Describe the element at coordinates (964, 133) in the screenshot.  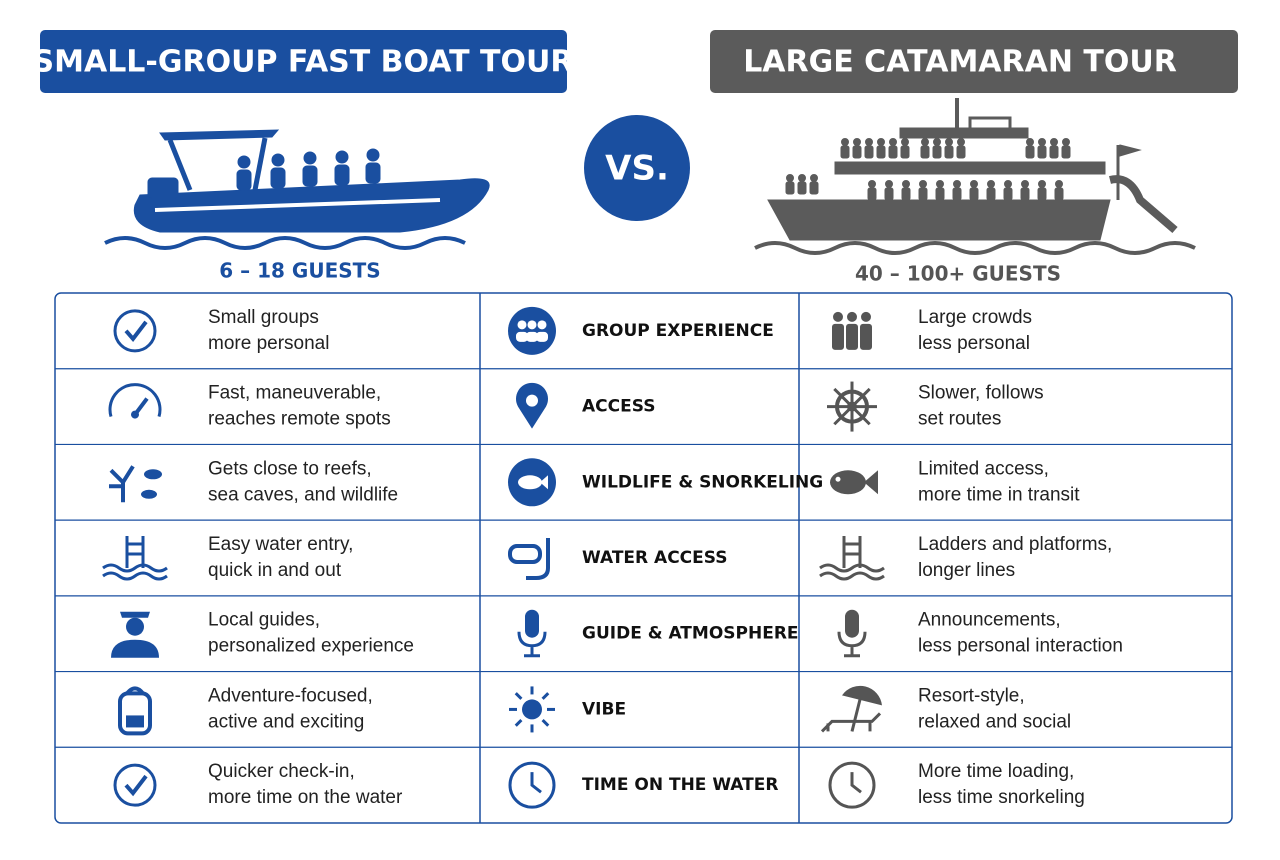
I see `top-deck` at that location.